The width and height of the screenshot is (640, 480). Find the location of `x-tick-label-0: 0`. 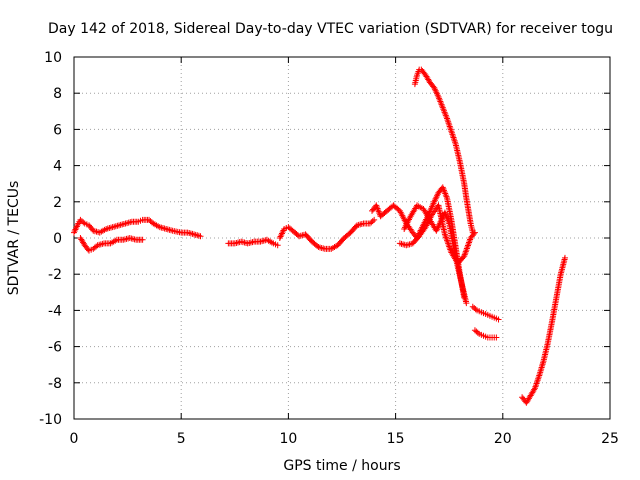

x-tick-label-0: 0 is located at coordinates (74, 439).